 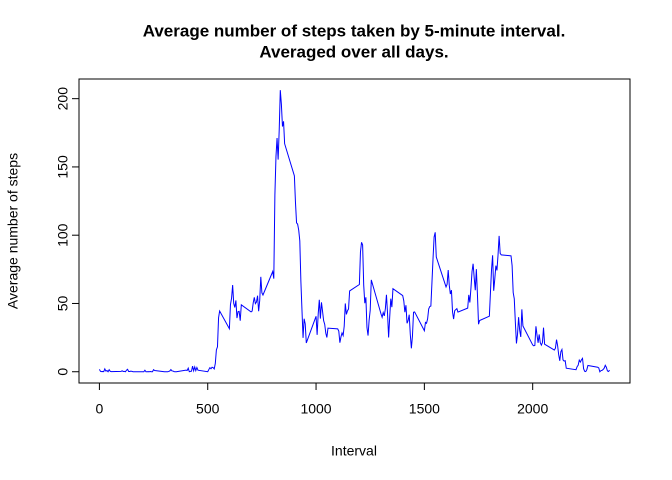 What do you see at coordinates (424, 409) in the screenshot?
I see `x-tick-label: 1500` at bounding box center [424, 409].